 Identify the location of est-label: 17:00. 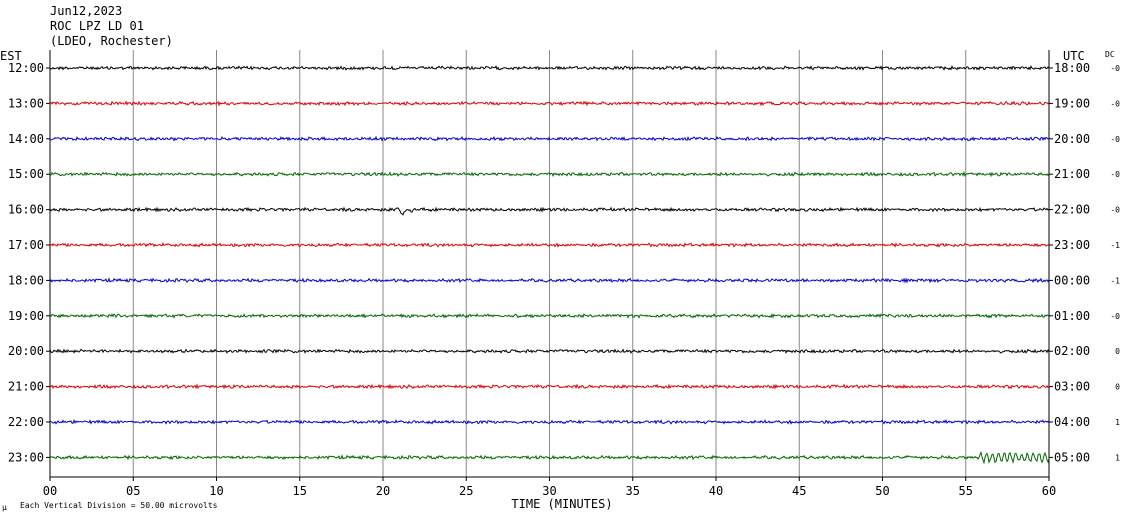
(26, 245).